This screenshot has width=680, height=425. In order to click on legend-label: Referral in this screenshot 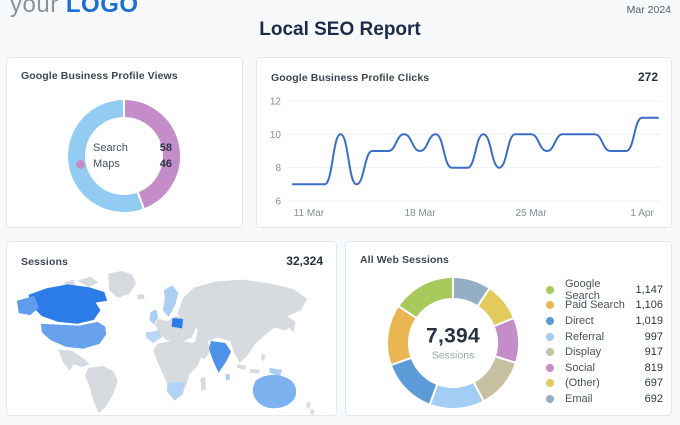, I will do `click(585, 336)`.